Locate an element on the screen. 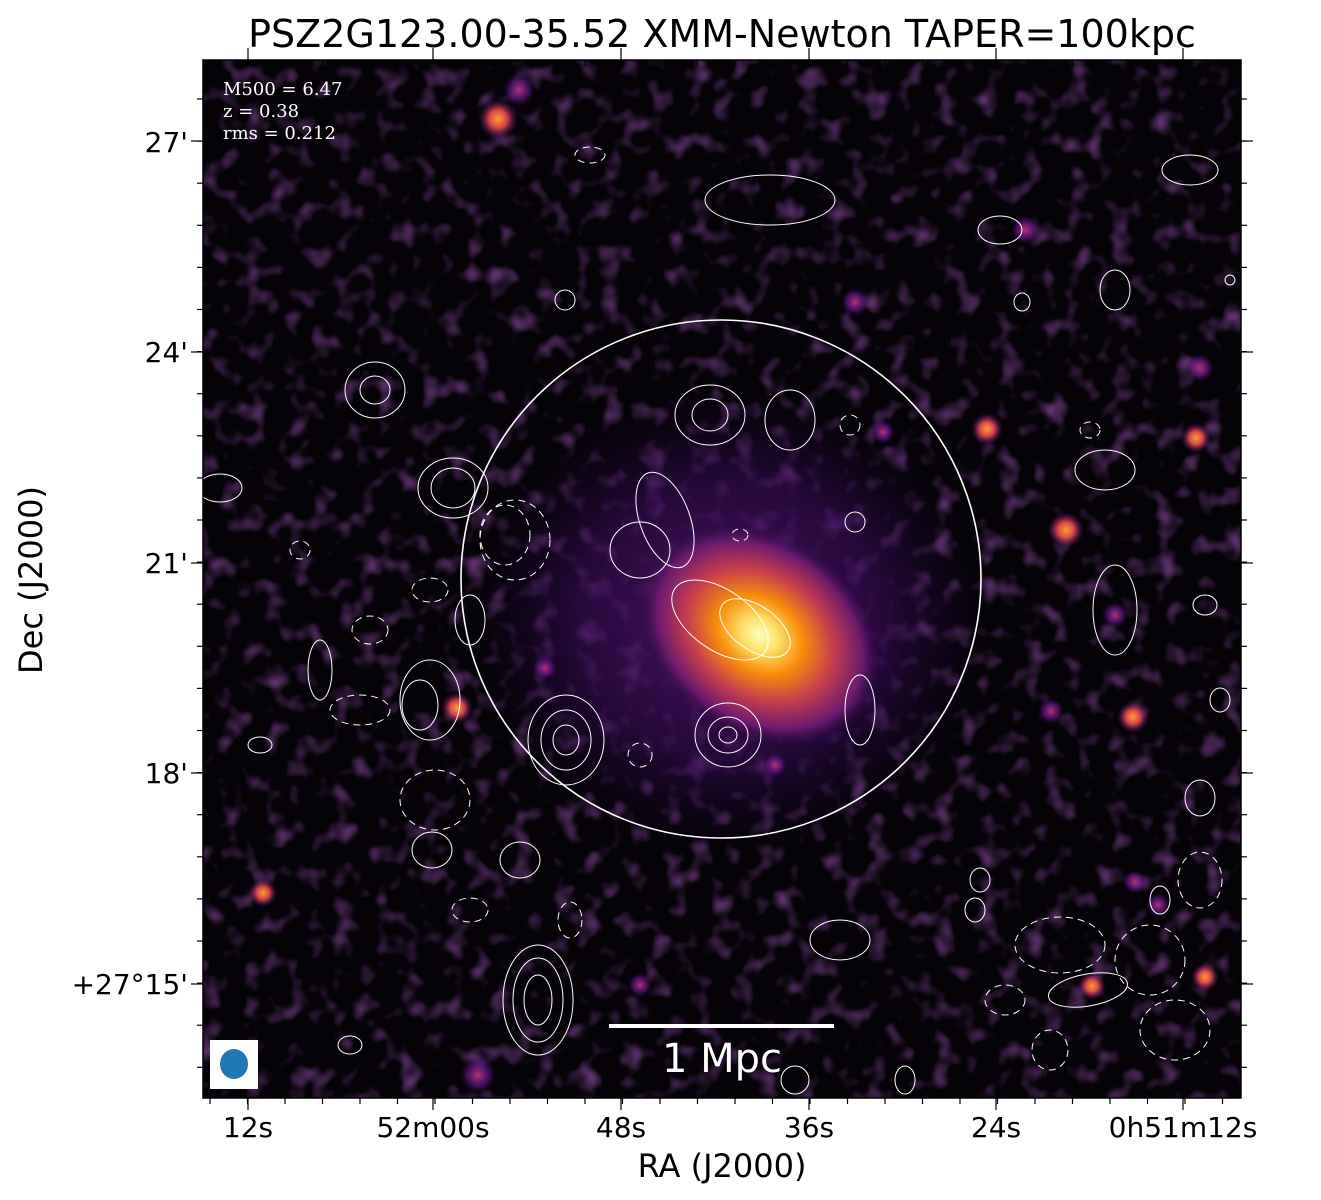 This screenshot has height=1200, width=1321. x-tick-label: 0h51m12s is located at coordinates (1183, 1127).